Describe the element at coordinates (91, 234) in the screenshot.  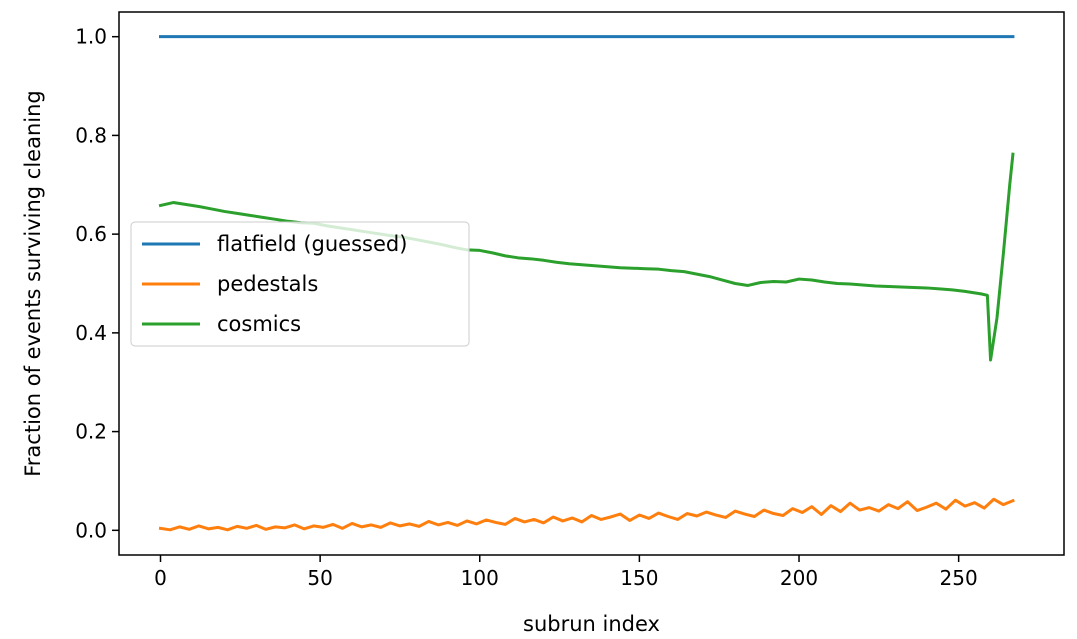
I see `y-tick-label: 0.6` at that location.